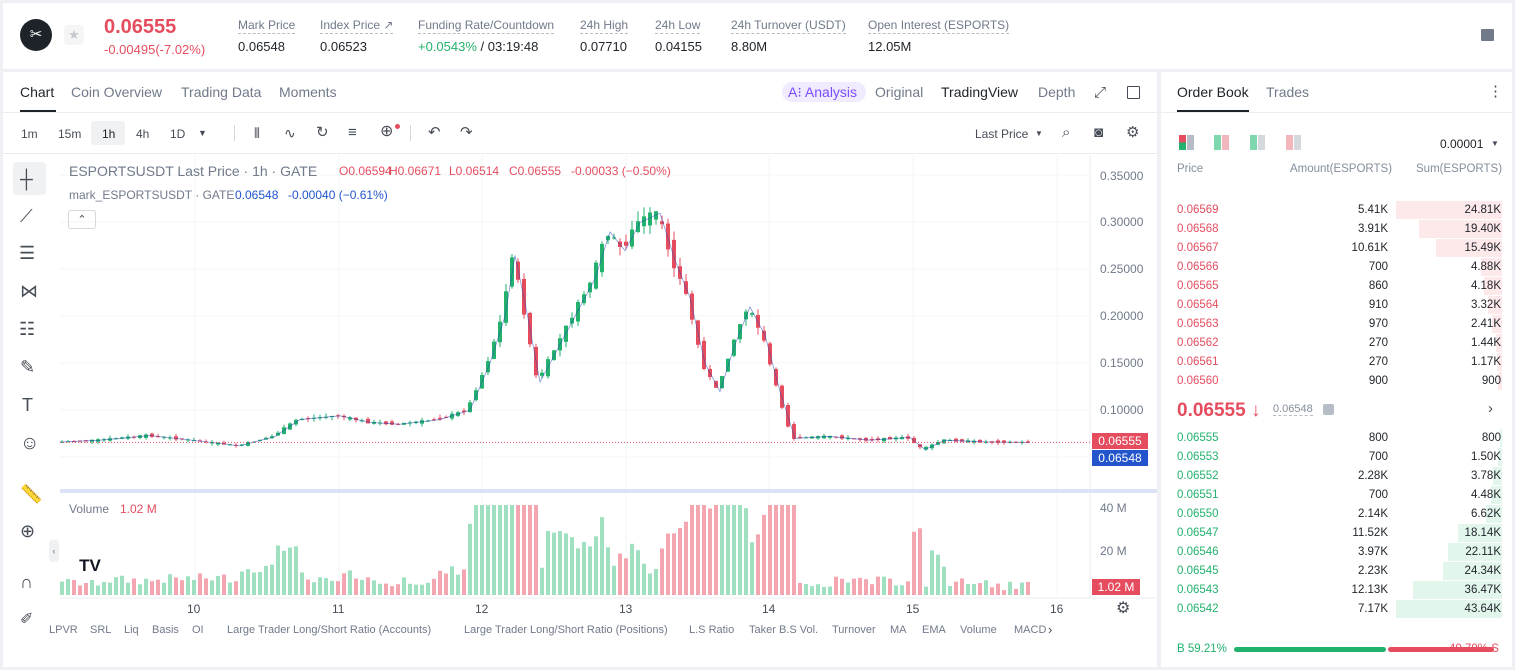 This screenshot has width=1515, height=670. Describe the element at coordinates (1293, 144) in the screenshot. I see `layout-trades-icon` at that location.